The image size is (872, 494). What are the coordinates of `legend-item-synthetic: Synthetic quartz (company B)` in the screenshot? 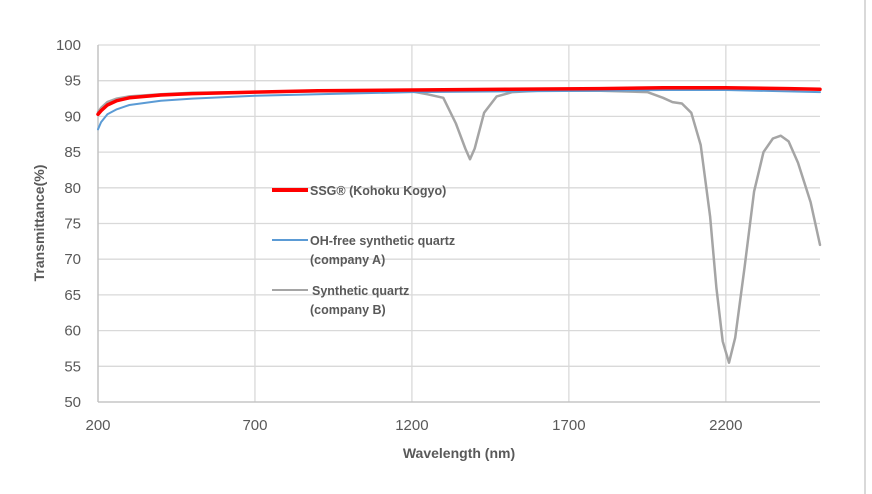 It's located at (340, 300).